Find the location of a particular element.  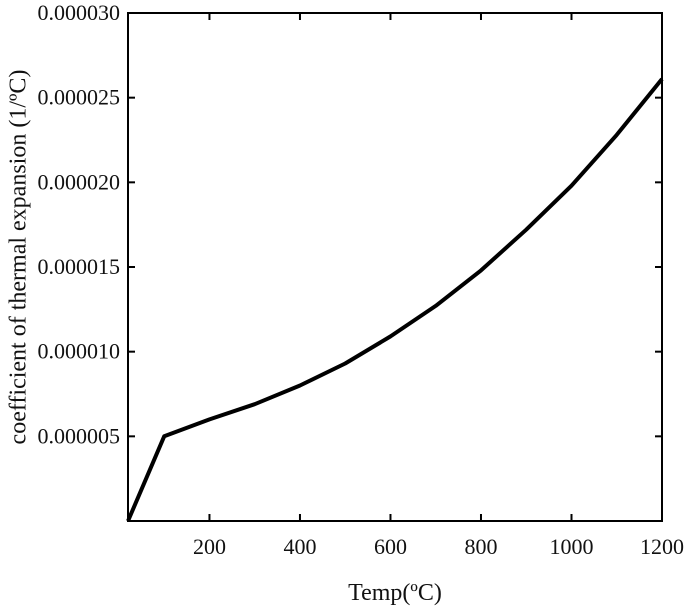

y-tick-label: 0.000030 is located at coordinates (79, 12).